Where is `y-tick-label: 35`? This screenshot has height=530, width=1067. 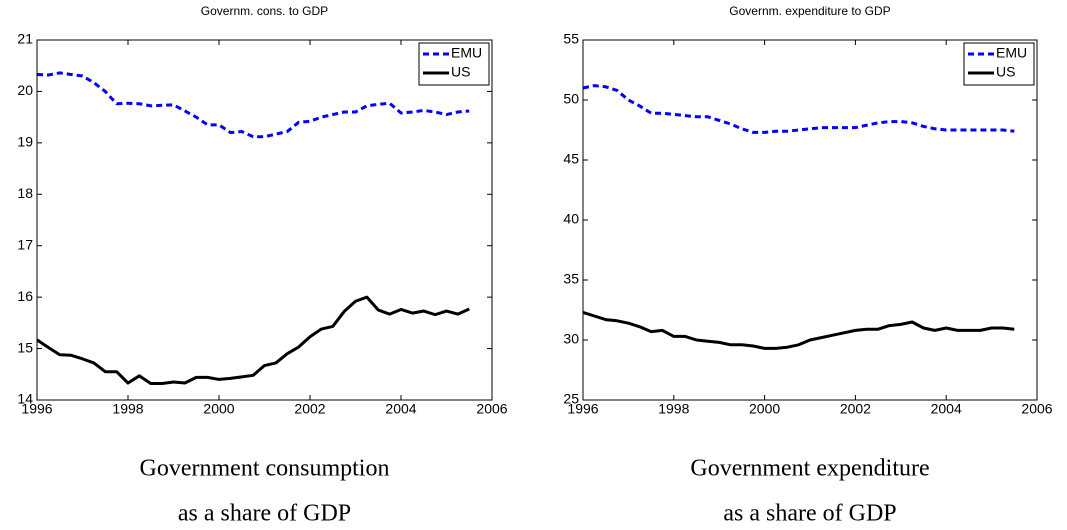
y-tick-label: 35 is located at coordinates (571, 279).